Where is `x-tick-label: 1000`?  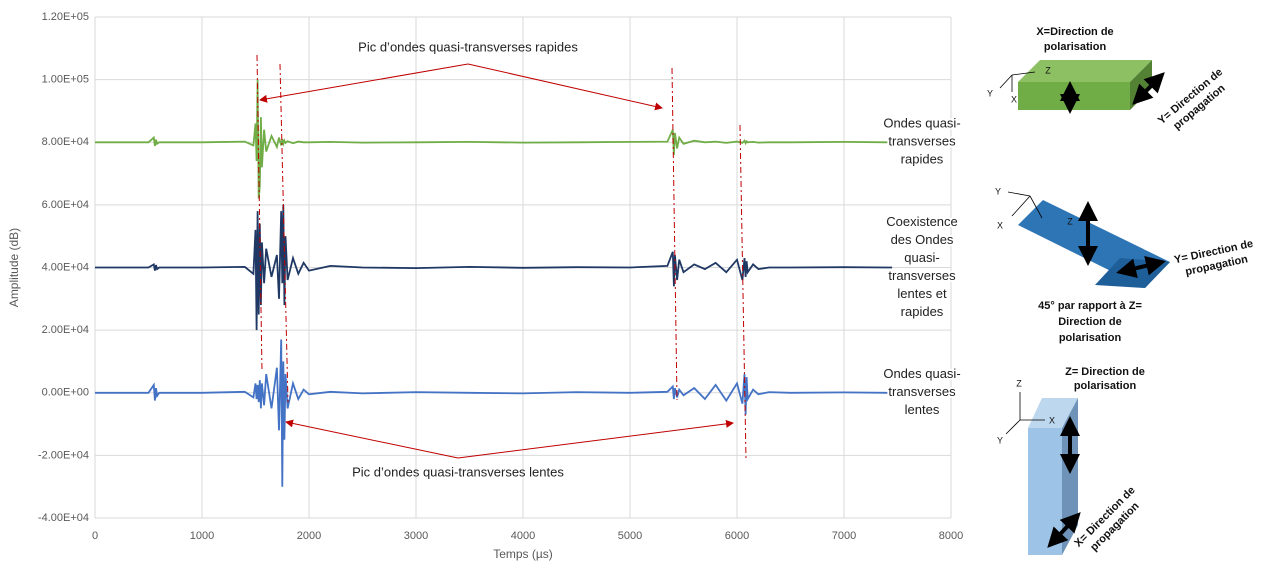 x-tick-label: 1000 is located at coordinates (202, 536).